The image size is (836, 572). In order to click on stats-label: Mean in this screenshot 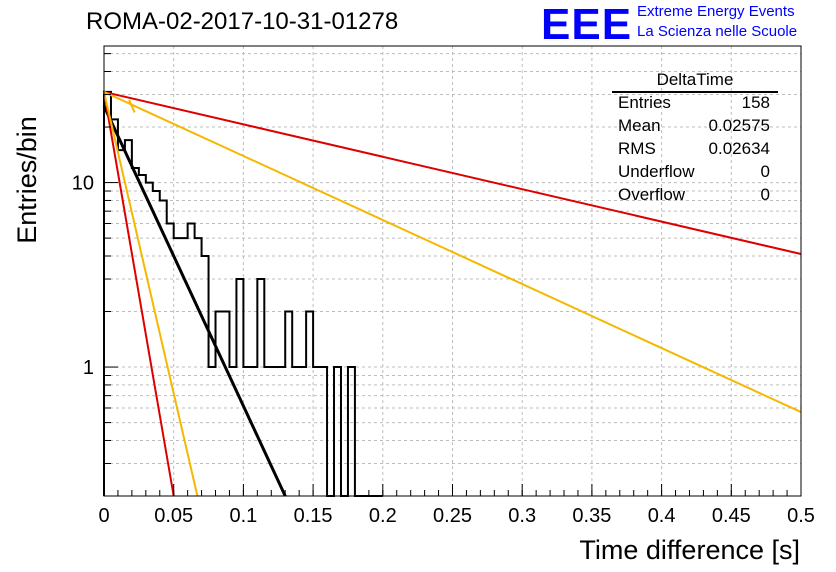, I will do `click(639, 125)`.